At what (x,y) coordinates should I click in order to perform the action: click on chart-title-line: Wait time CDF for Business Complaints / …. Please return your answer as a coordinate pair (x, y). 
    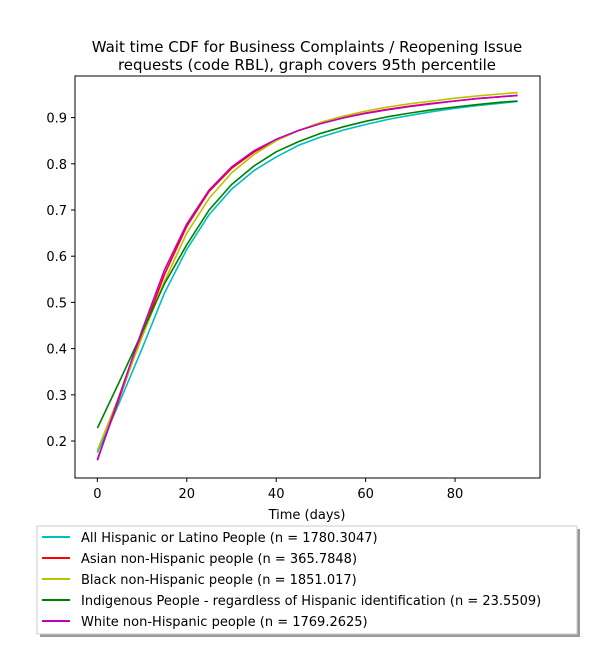
    Looking at the image, I should click on (307, 47).